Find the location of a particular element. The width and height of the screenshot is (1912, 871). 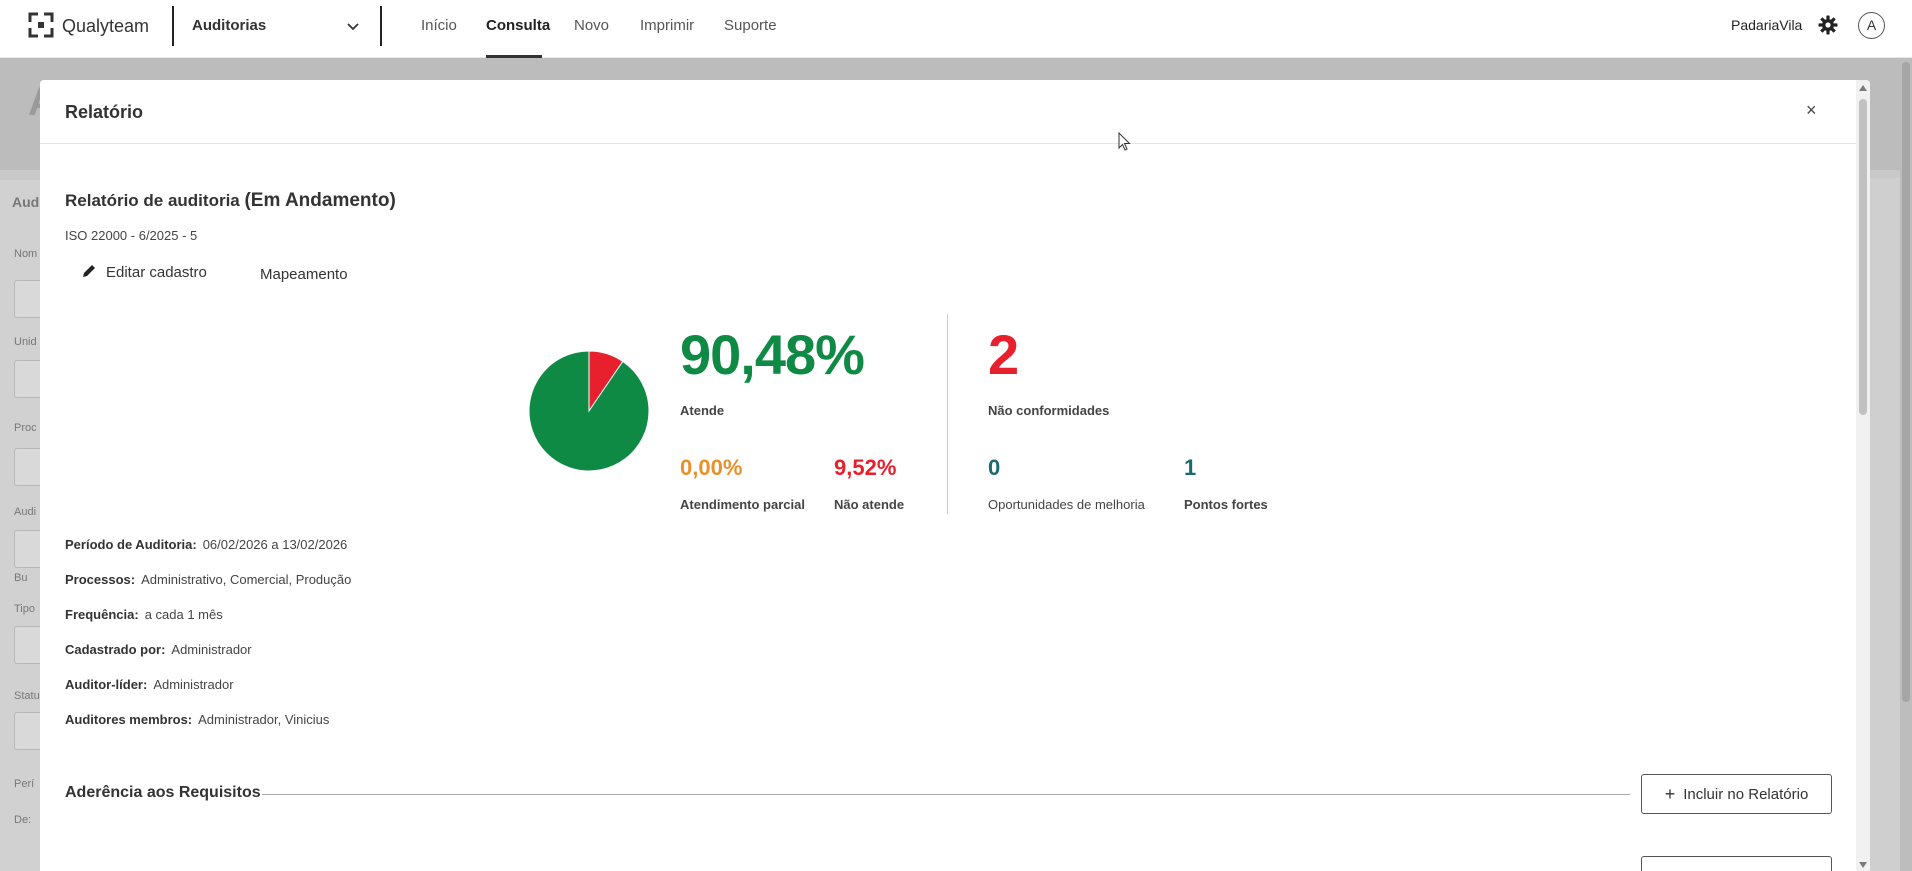

include-in-report-button: + Incluir no Relatório is located at coordinates (1736, 794).